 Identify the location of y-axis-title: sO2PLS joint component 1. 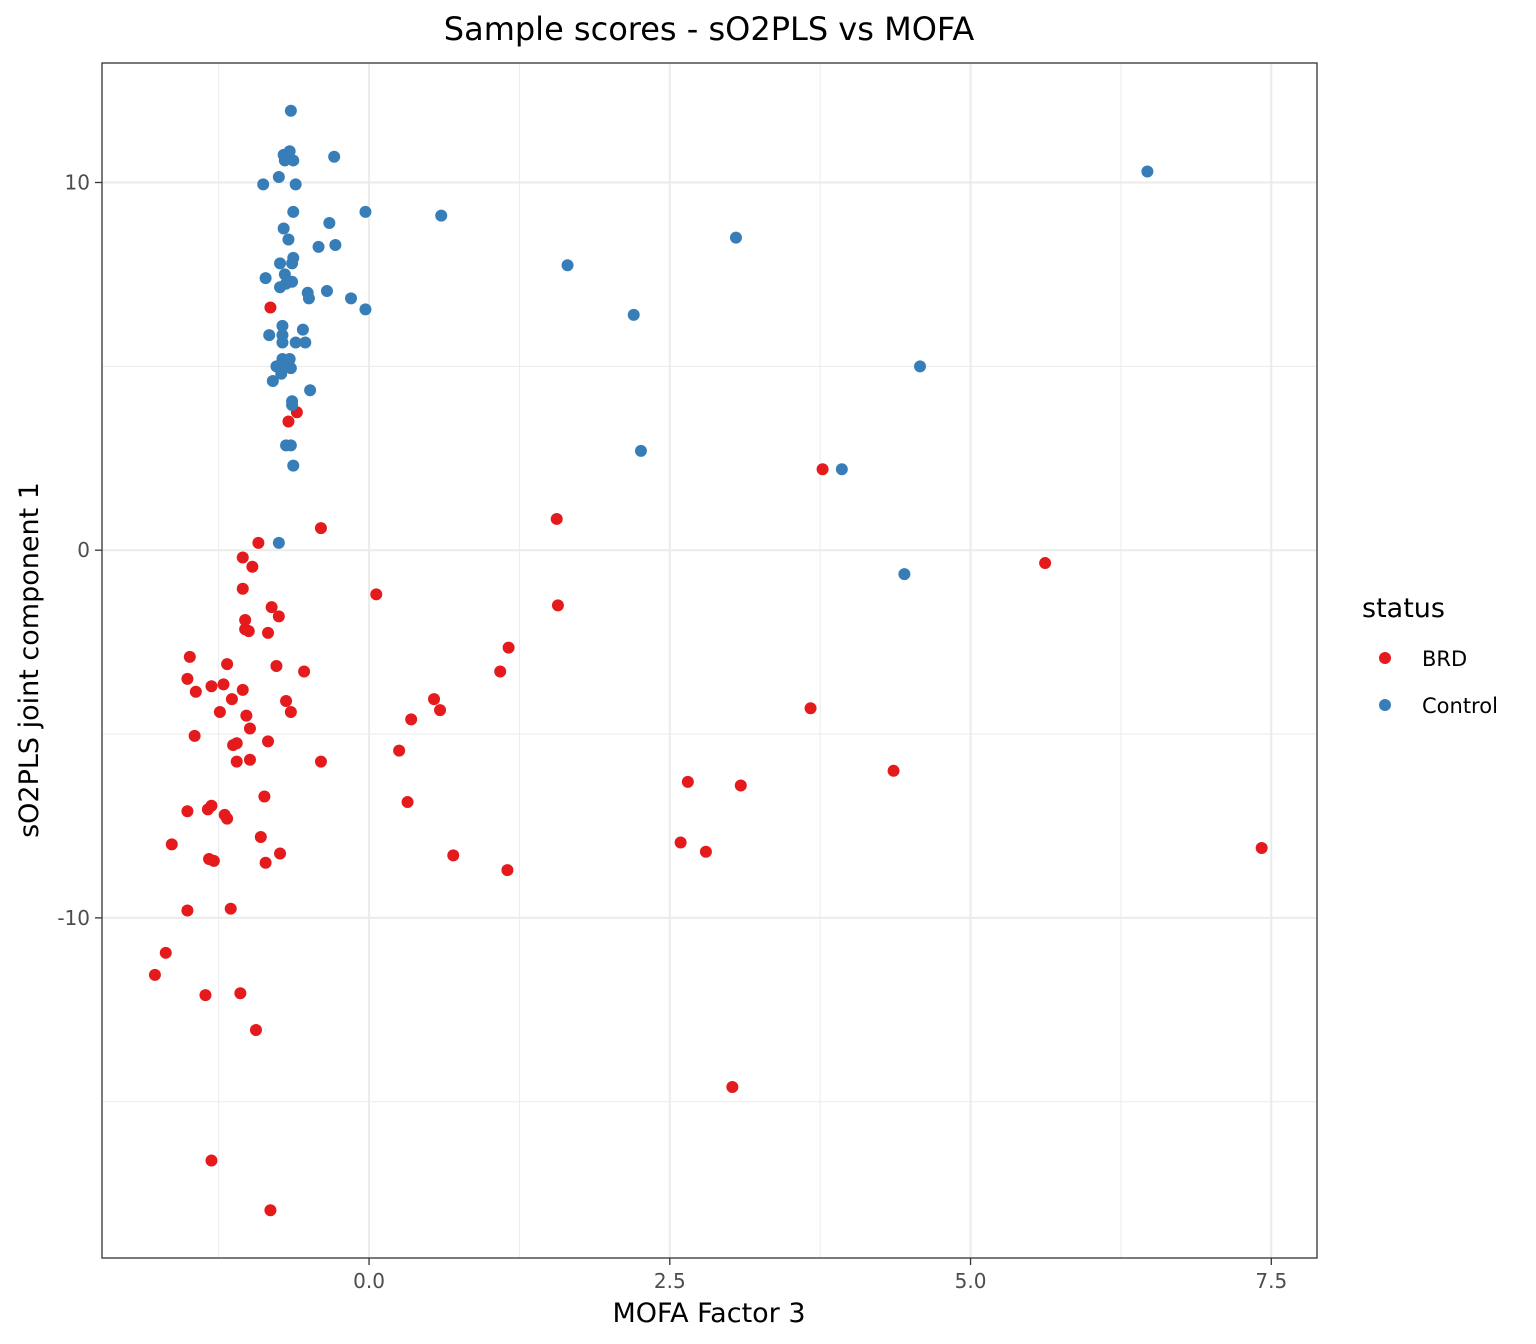
(29, 660).